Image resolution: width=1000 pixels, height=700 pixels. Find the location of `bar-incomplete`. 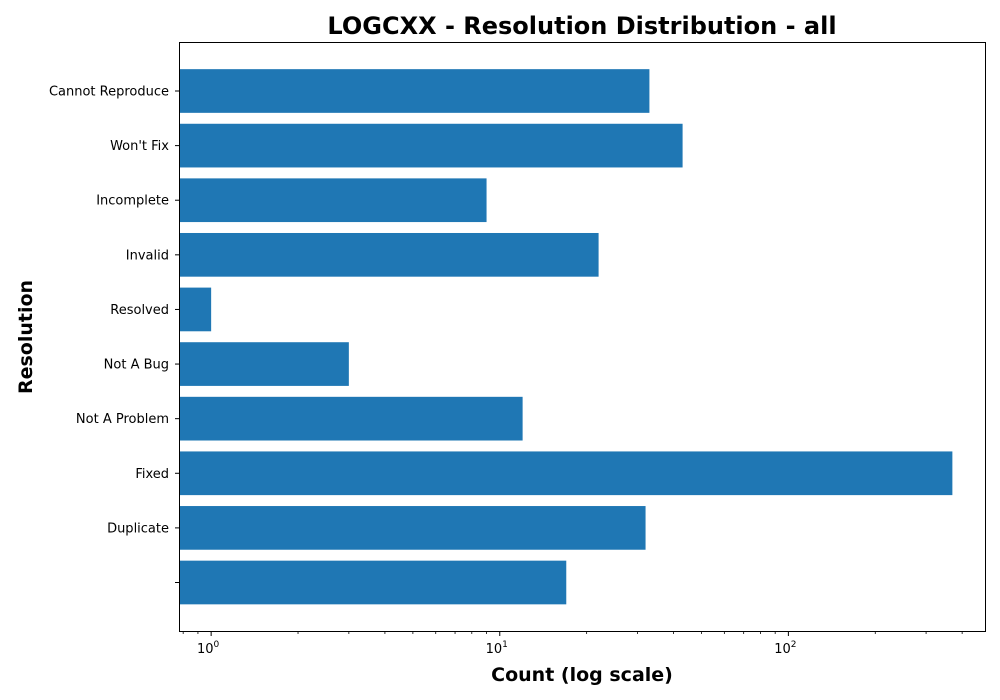

bar-incomplete is located at coordinates (333, 200).